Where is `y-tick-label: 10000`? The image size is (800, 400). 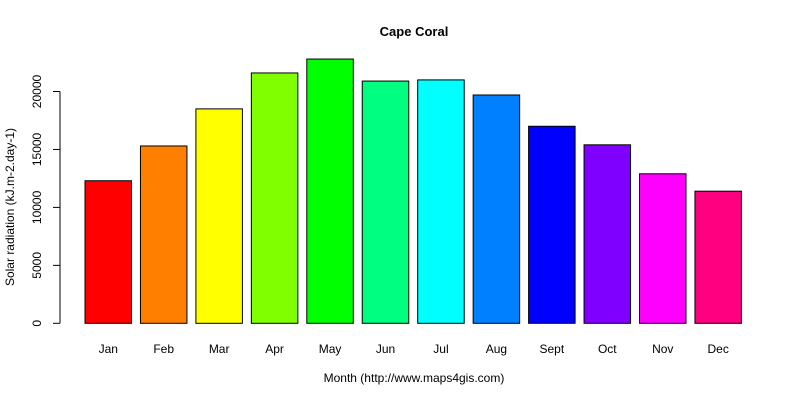
y-tick-label: 10000 is located at coordinates (37, 207).